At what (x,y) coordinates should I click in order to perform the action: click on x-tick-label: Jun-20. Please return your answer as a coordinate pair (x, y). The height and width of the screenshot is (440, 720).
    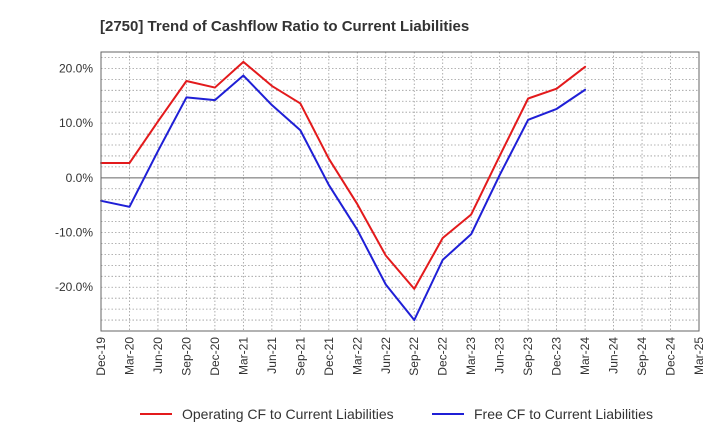
    Looking at the image, I should click on (158, 355).